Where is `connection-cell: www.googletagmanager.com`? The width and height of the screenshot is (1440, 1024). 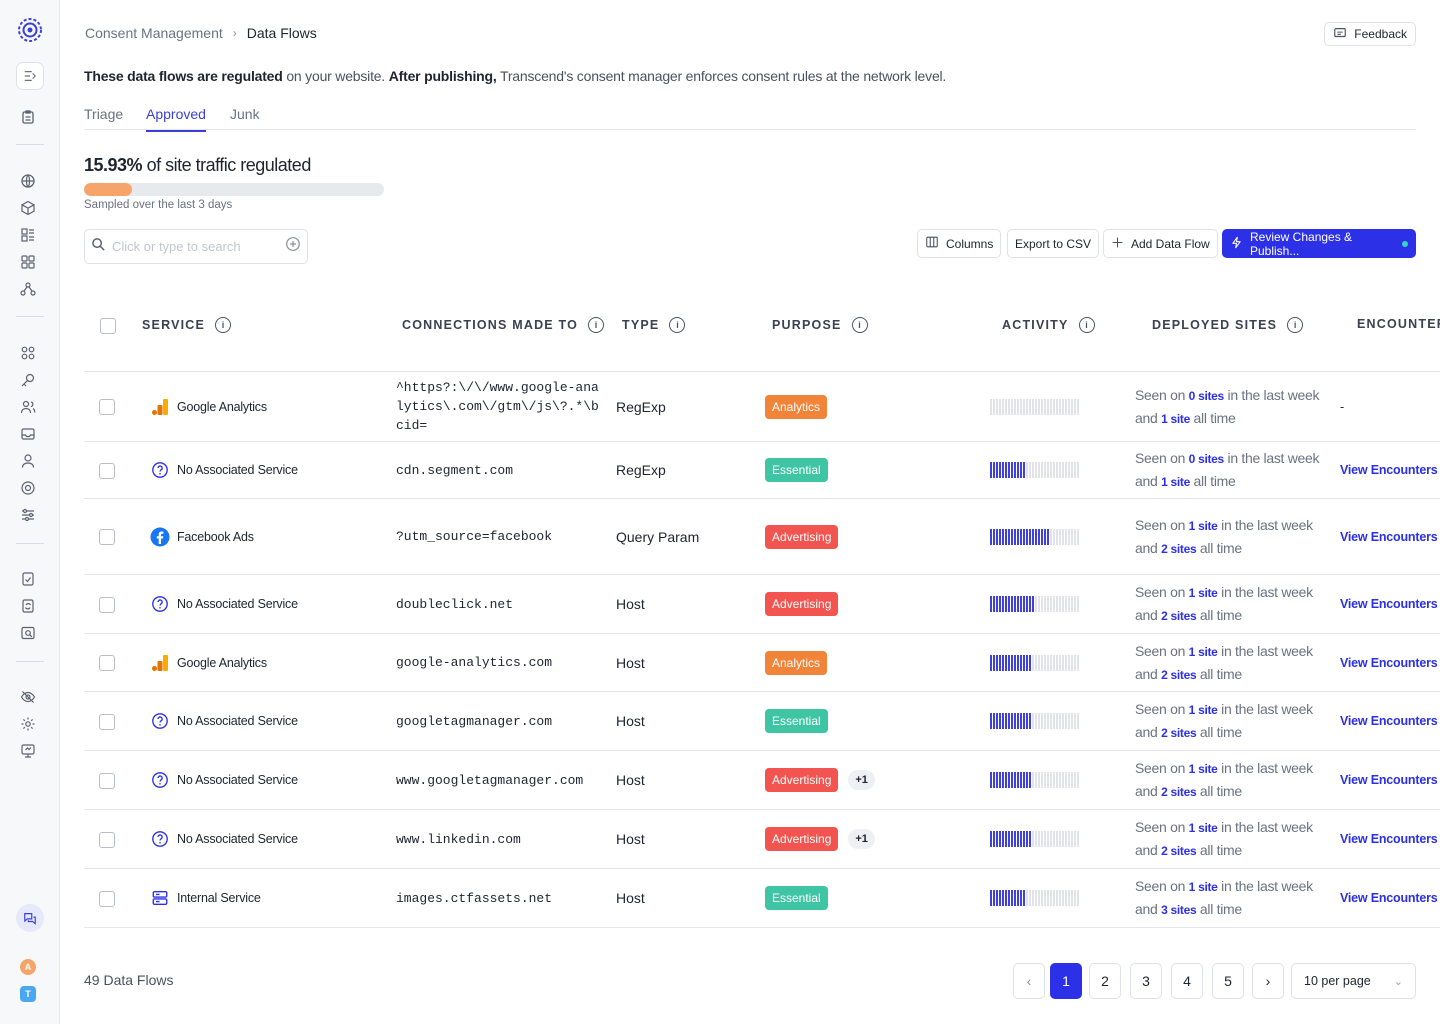
connection-cell: www.googletagmanager.com is located at coordinates (501, 780).